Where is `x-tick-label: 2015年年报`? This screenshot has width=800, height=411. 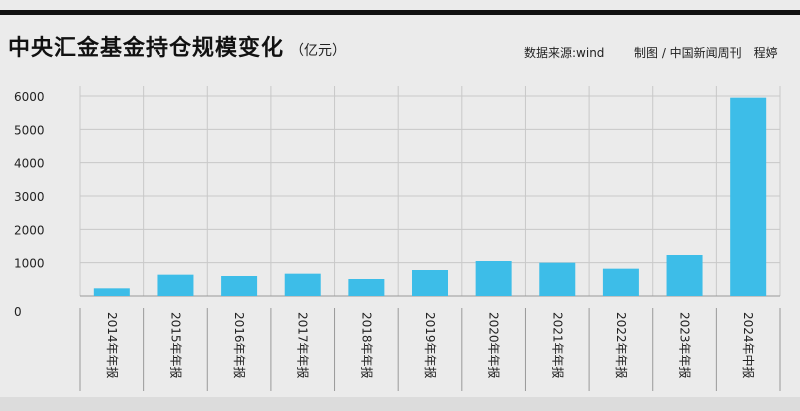 x-tick-label: 2015年年报 is located at coordinates (175, 345).